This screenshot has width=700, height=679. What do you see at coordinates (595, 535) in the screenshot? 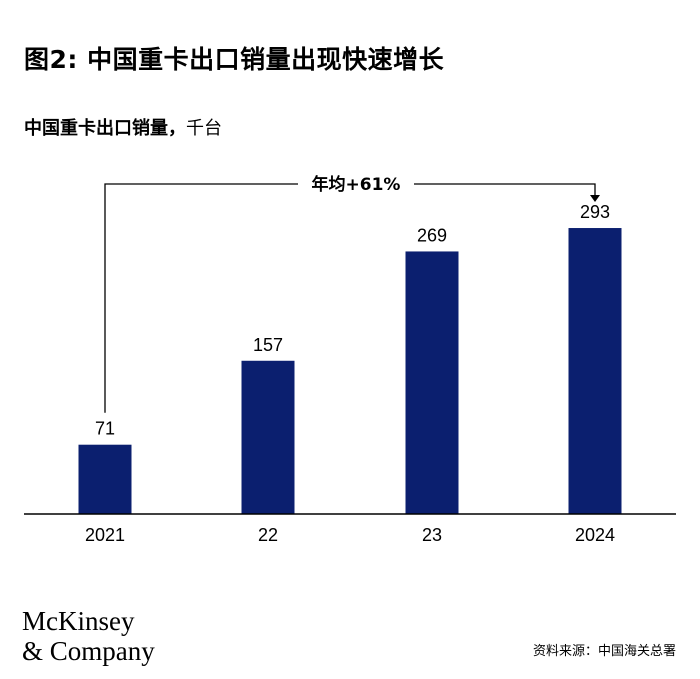
I see `x-tick-label: 2024` at bounding box center [595, 535].